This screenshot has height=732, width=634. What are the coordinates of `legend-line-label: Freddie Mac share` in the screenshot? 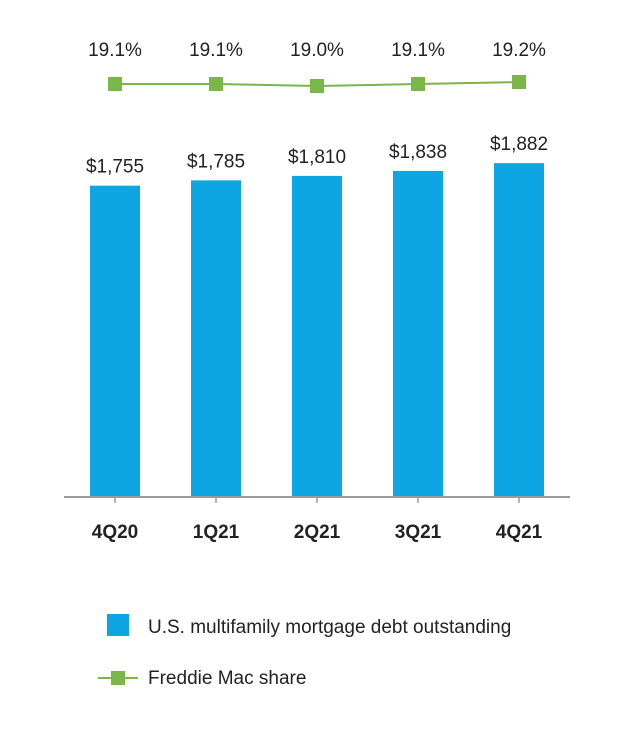 It's located at (227, 678).